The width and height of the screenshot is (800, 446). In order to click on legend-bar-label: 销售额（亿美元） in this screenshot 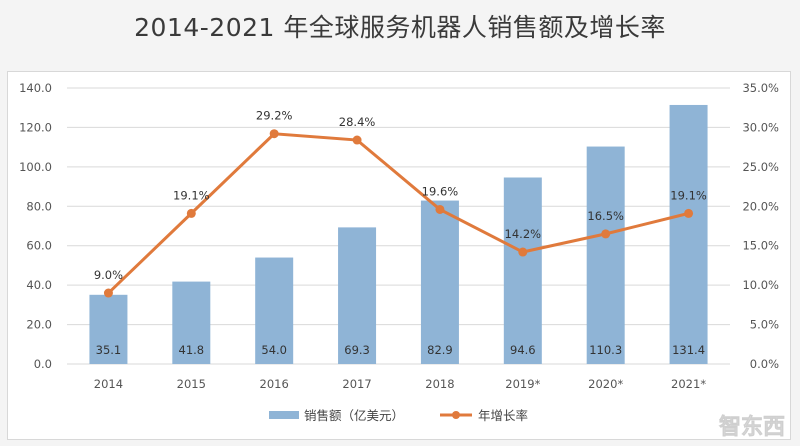, I will do `click(354, 415)`.